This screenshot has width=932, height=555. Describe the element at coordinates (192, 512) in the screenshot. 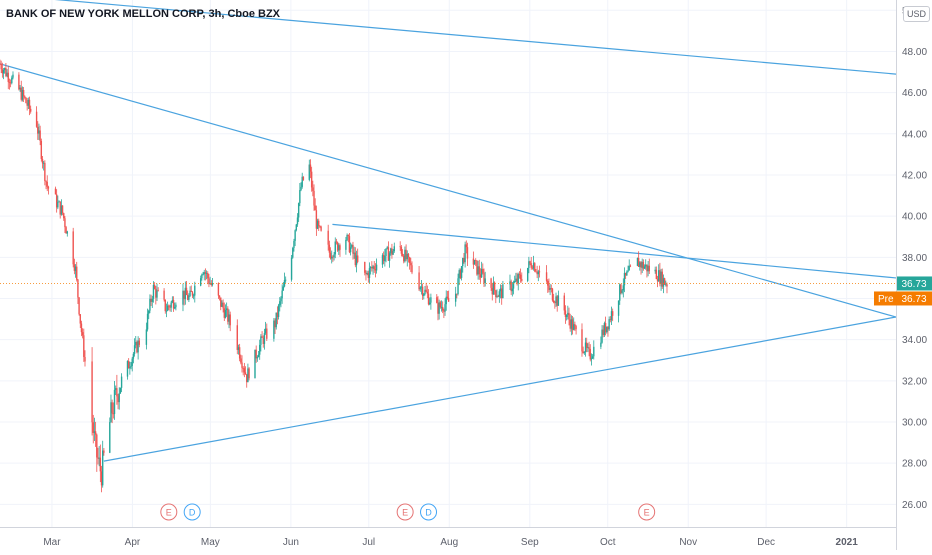

I see `dividend-marker: D` at that location.